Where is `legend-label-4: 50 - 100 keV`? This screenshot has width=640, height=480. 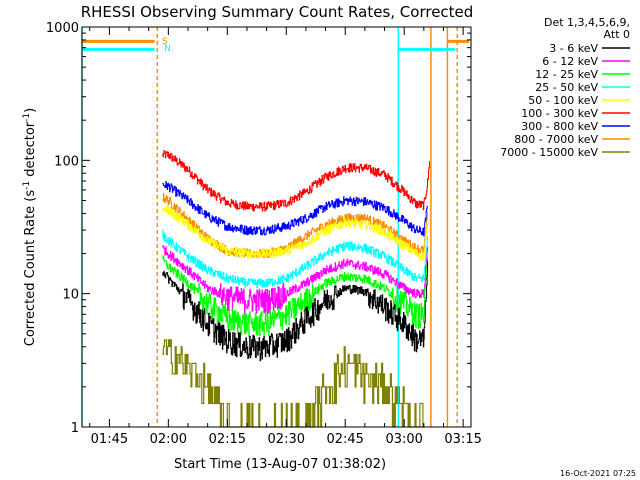 legend-label-4: 50 - 100 keV is located at coordinates (563, 100).